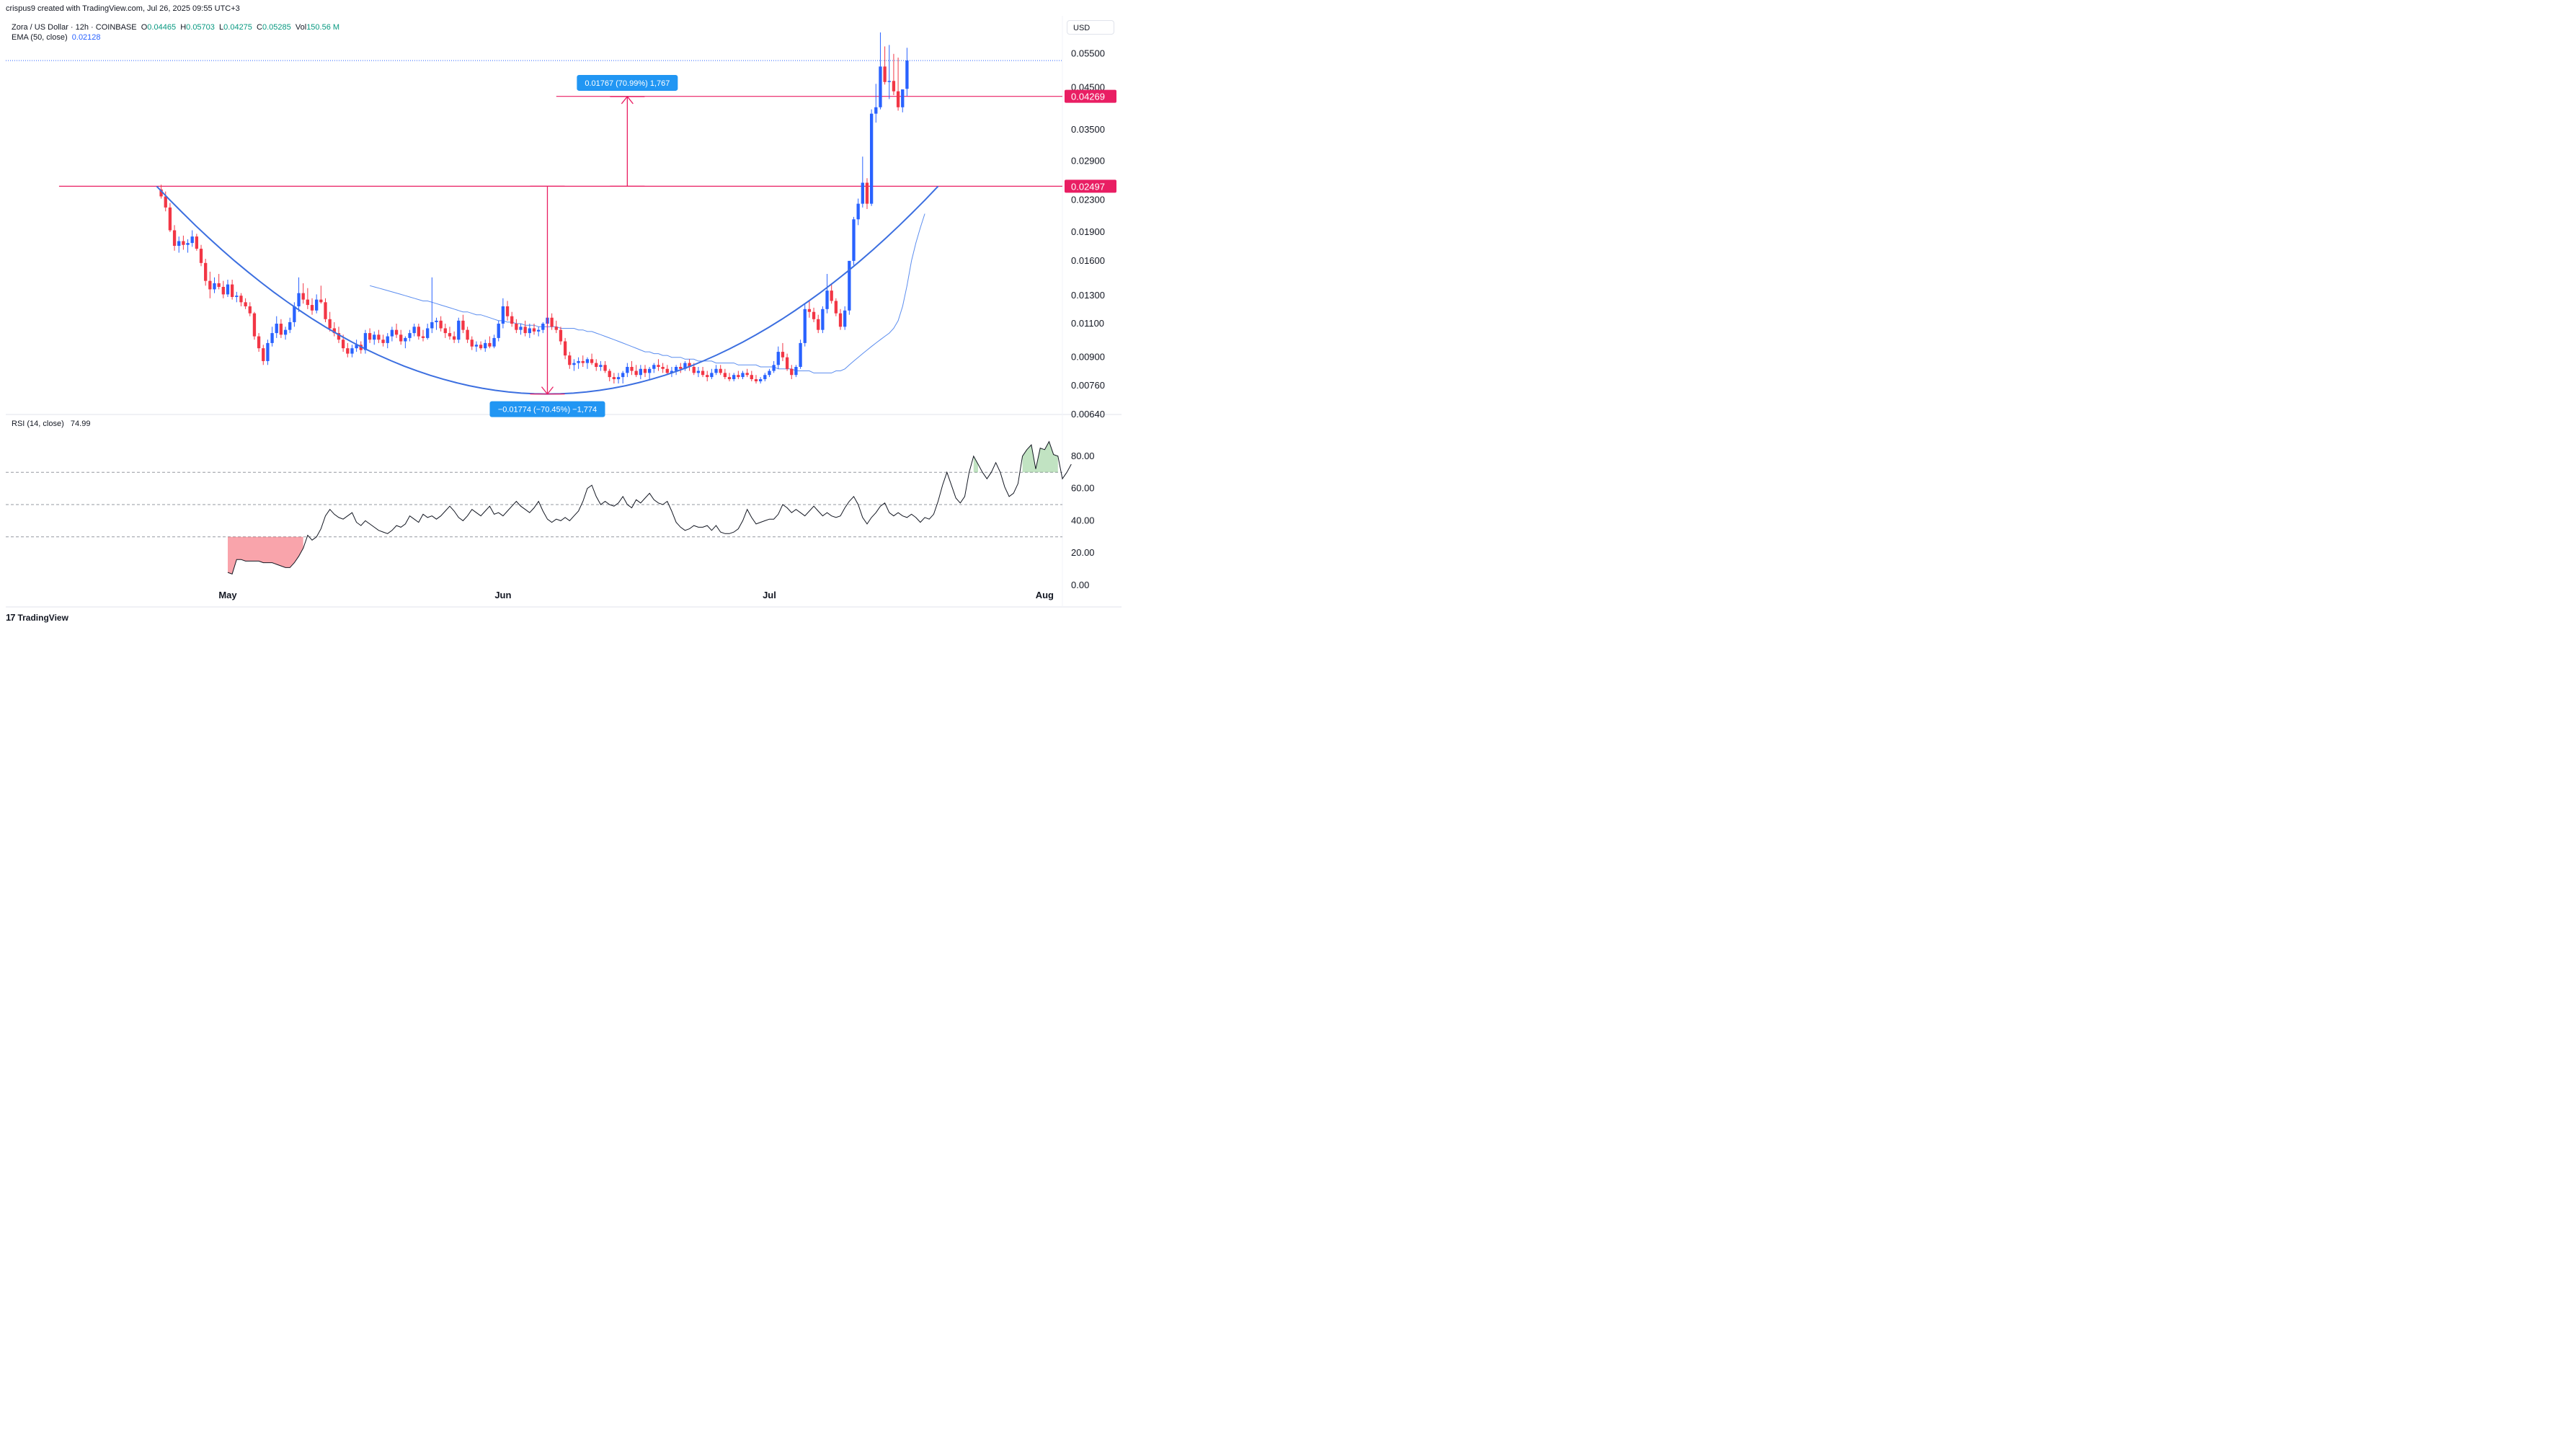  I want to click on symbol-label: Zora / US Dollar · 12h · COINBASE, so click(74, 27).